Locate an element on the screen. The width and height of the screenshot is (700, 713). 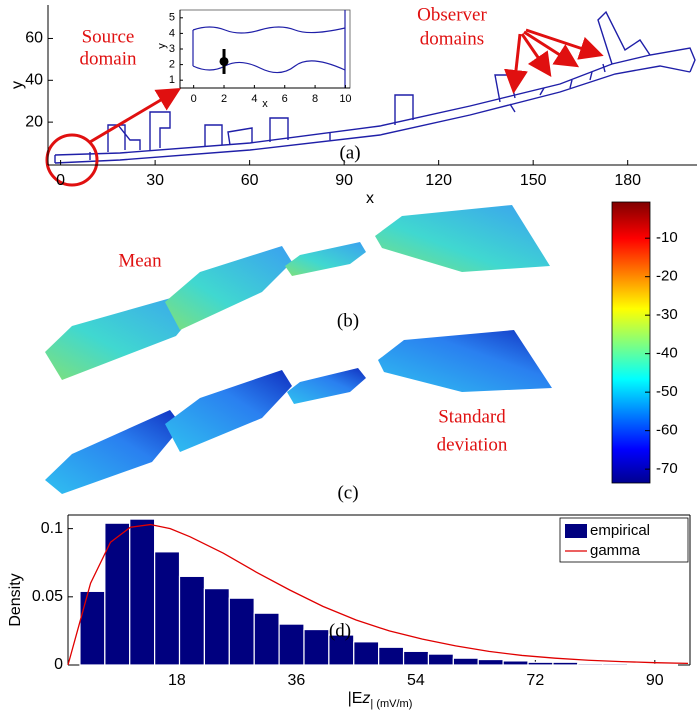
observer-arrows is located at coordinates (554, 61).